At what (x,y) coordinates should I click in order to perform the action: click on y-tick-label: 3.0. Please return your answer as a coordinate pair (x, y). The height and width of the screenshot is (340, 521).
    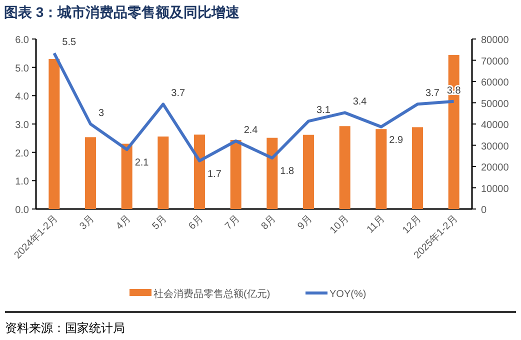
    Looking at the image, I should click on (22, 125).